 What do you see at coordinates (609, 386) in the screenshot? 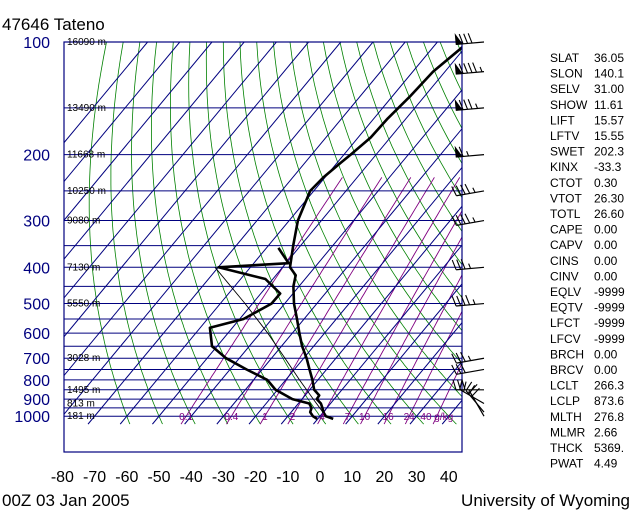
I see `index-value: 266.3` at bounding box center [609, 386].